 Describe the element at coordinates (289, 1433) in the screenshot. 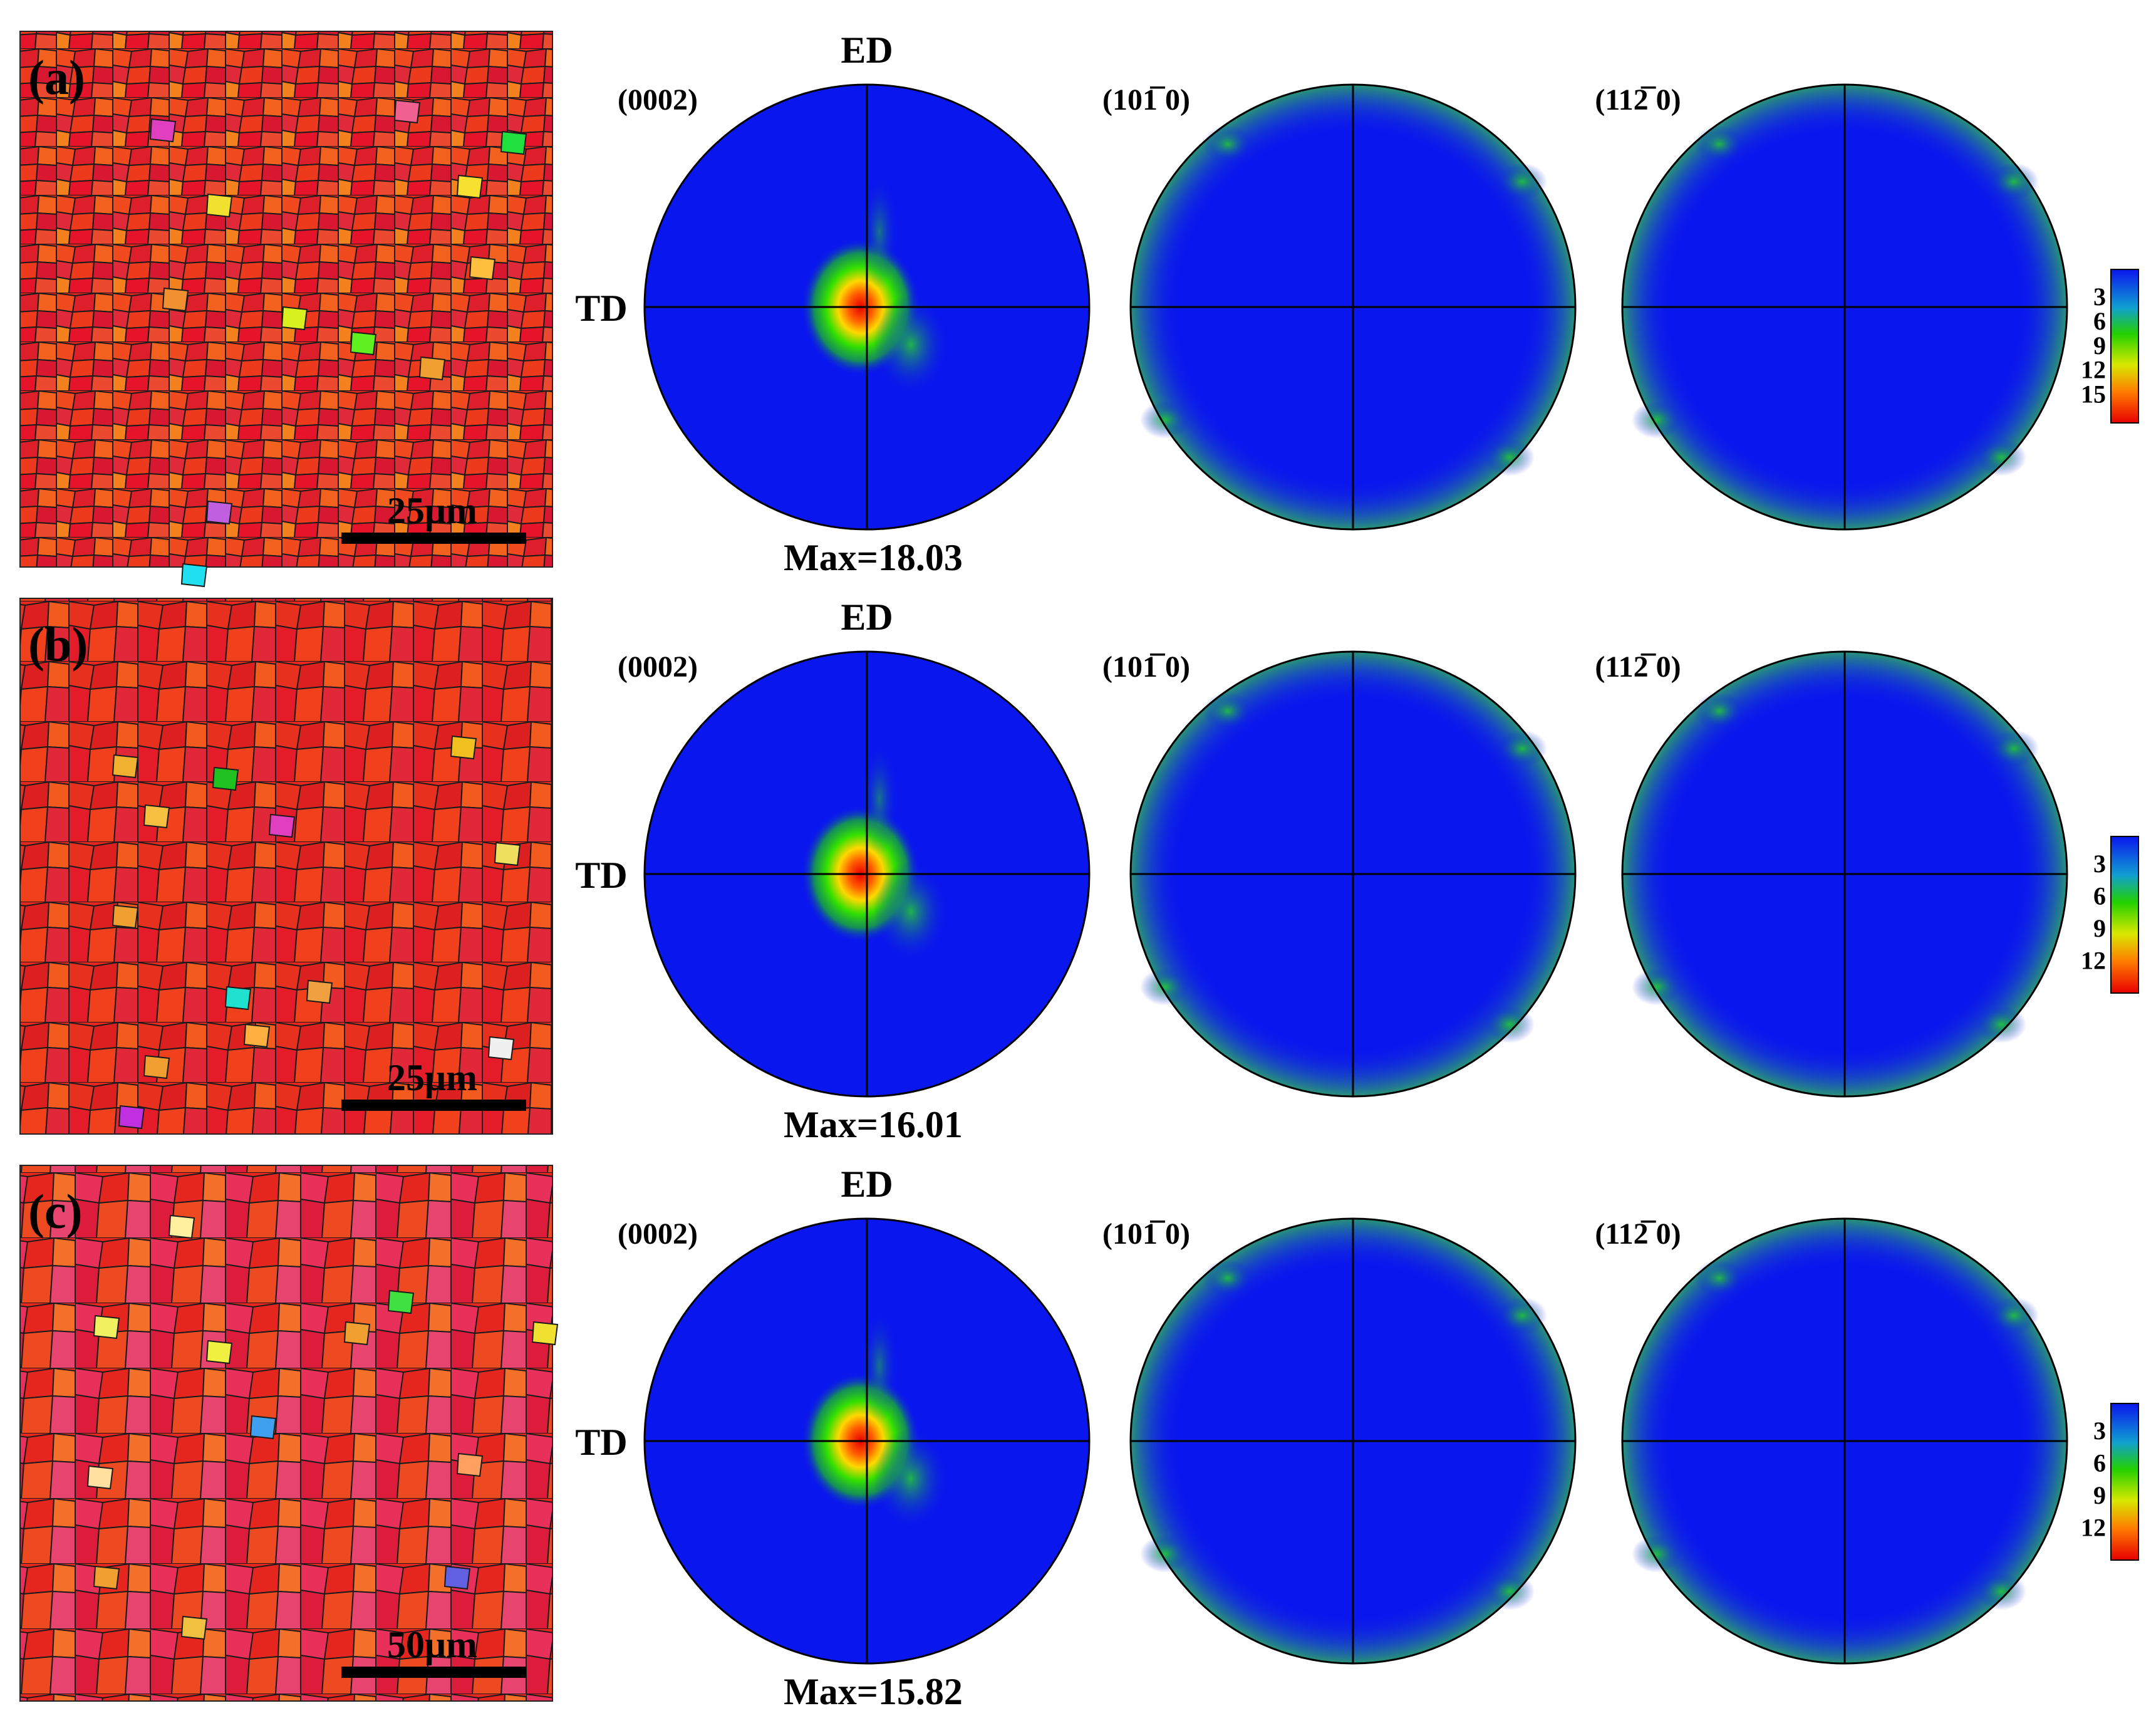

I see `ebsd-orientation-map: (c) 50μm` at that location.